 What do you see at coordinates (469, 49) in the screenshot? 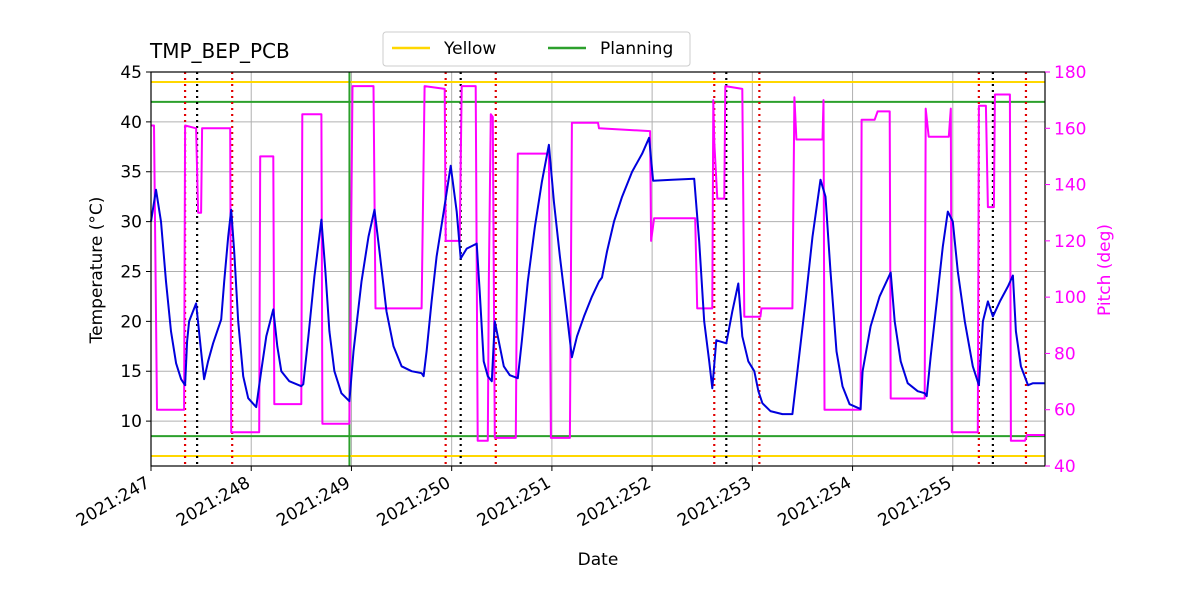
I see `legend-label-yellow: Yellow` at bounding box center [469, 49].